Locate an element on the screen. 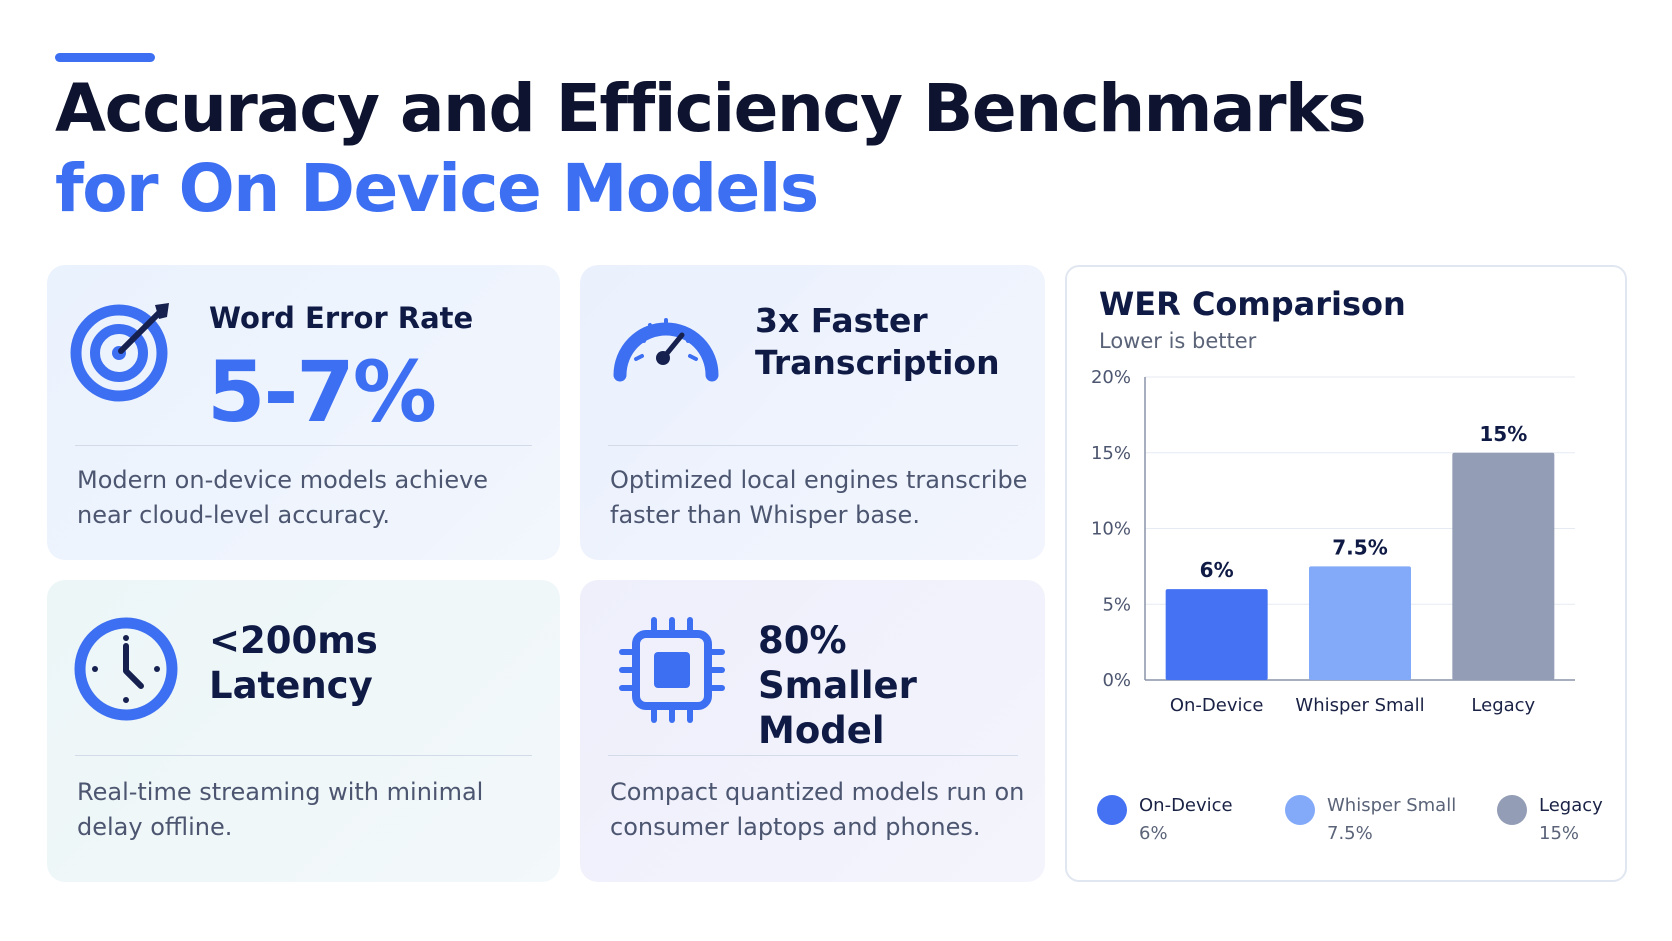  y-tick-label: 5% is located at coordinates (1116, 604).